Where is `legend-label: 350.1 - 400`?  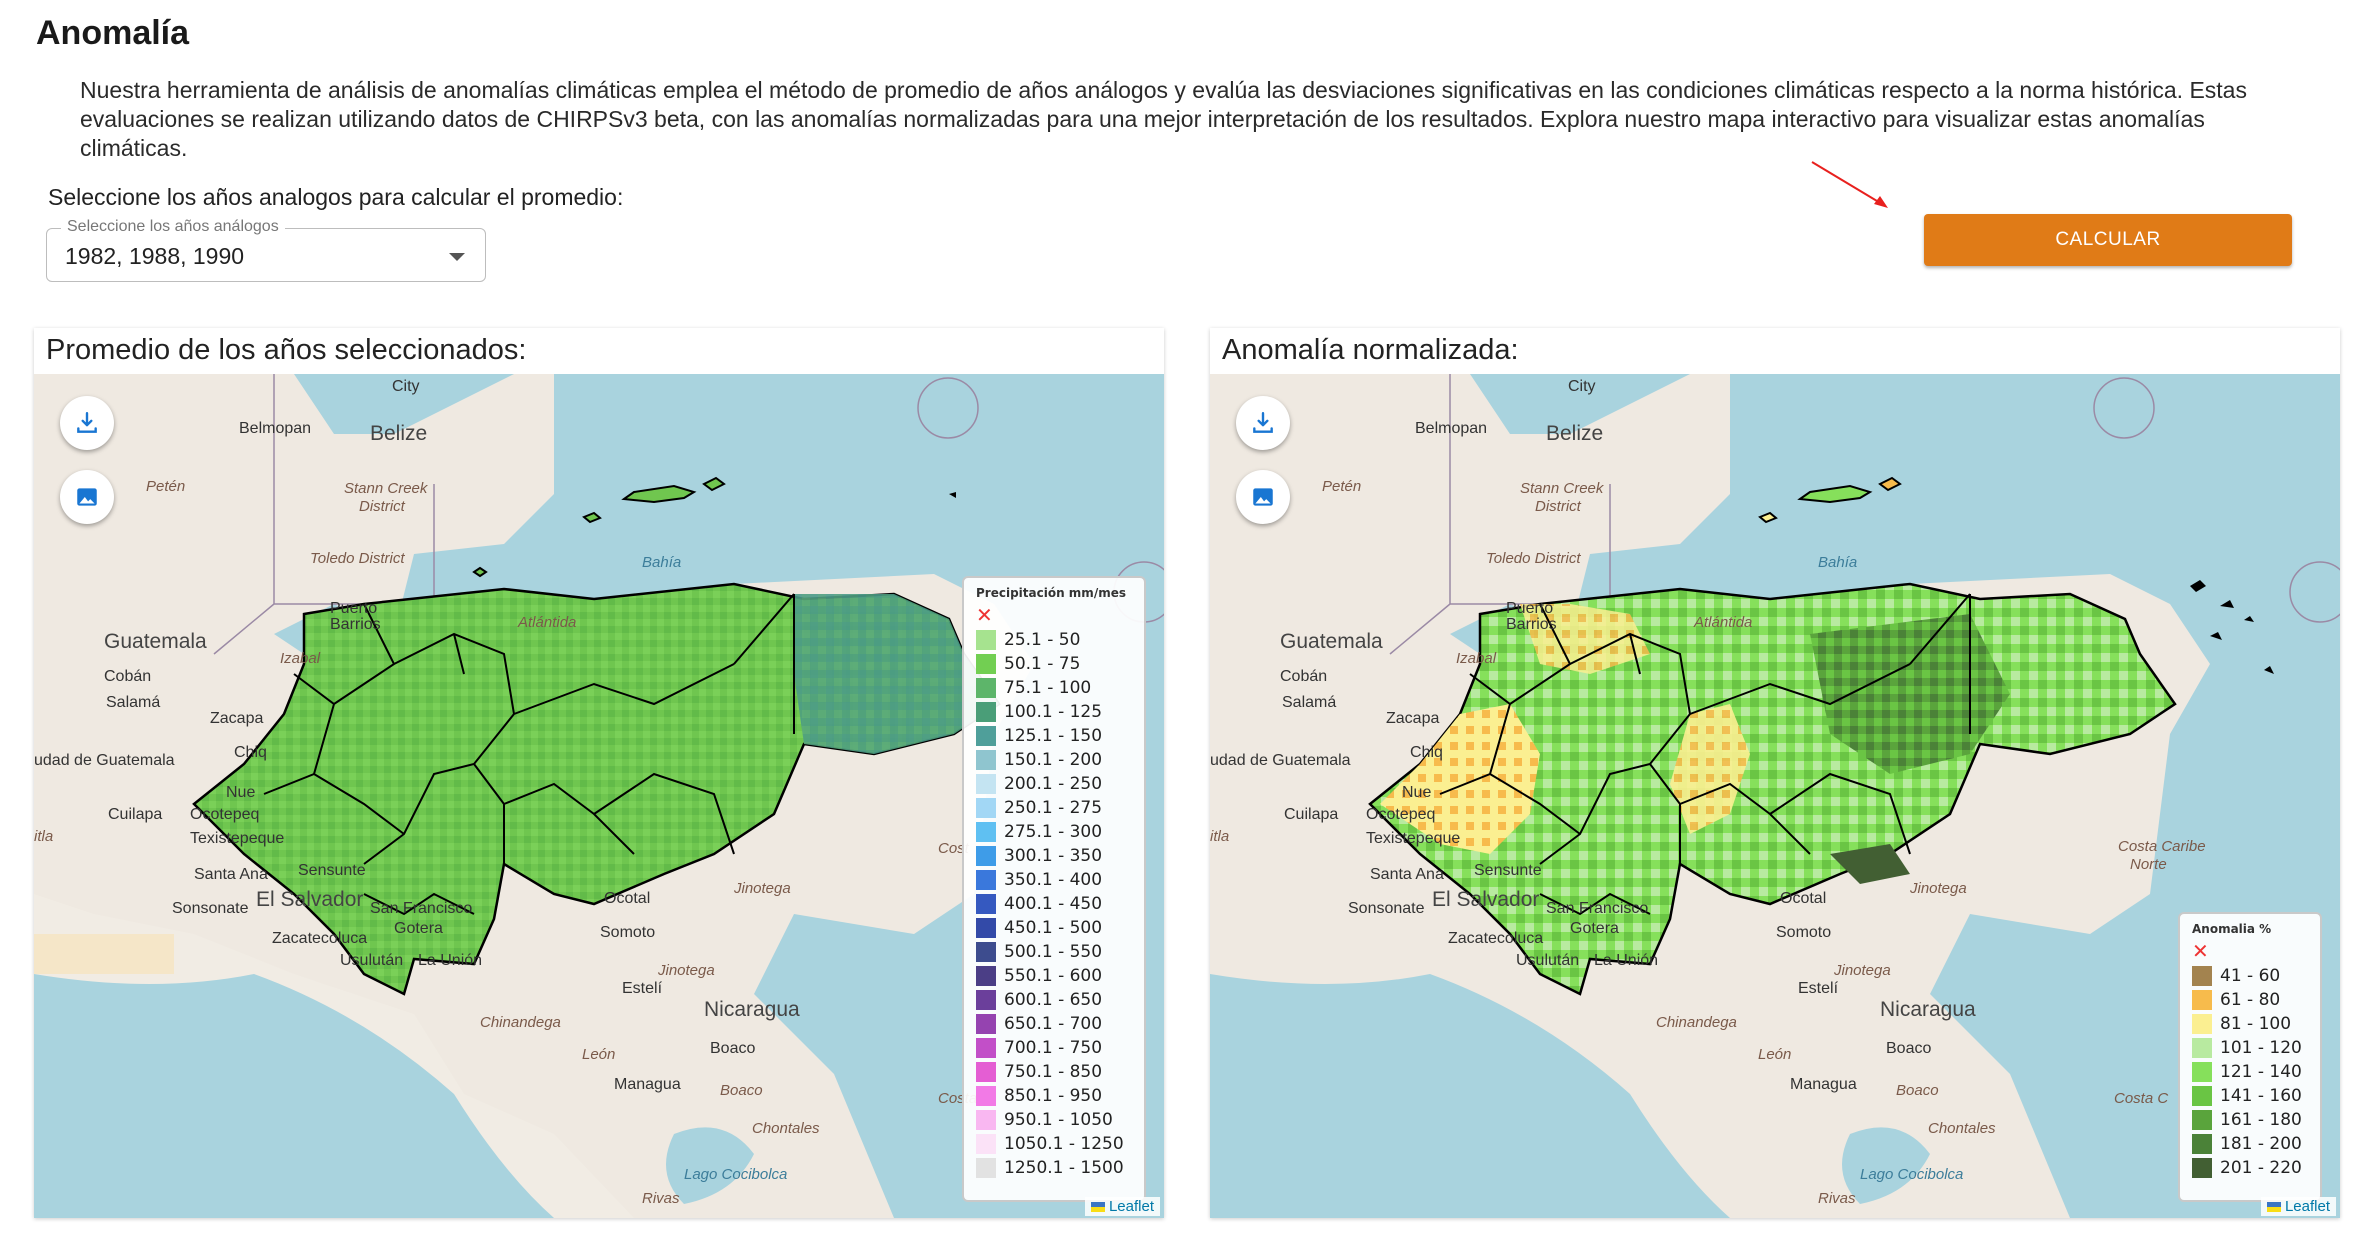
legend-label: 350.1 - 400 is located at coordinates (1053, 880).